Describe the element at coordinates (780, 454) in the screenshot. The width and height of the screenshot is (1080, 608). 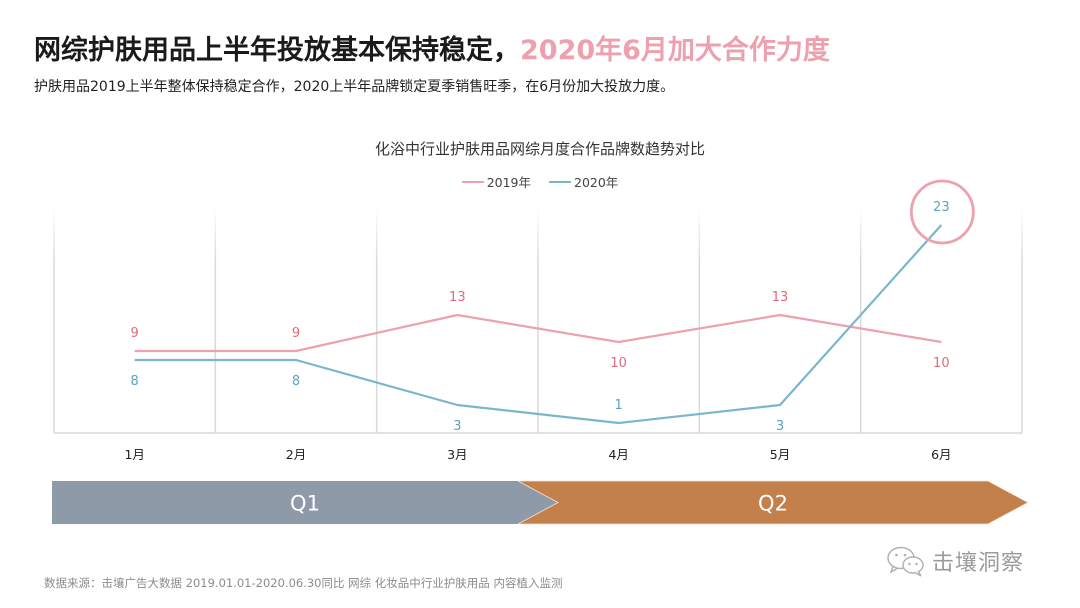
I see `x-tick-label: 5月` at that location.